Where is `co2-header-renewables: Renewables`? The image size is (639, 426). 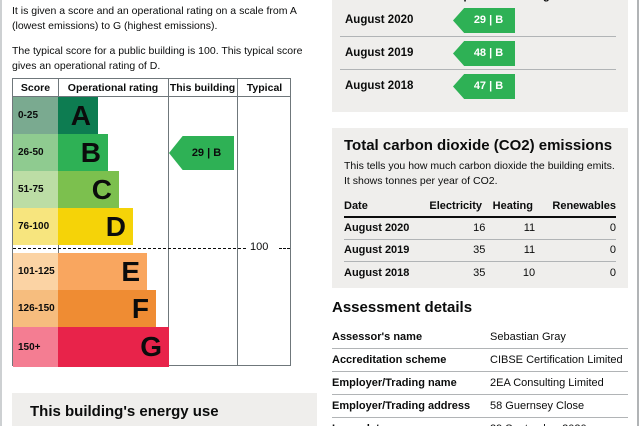
co2-header-renewables: Renewables is located at coordinates (584, 205).